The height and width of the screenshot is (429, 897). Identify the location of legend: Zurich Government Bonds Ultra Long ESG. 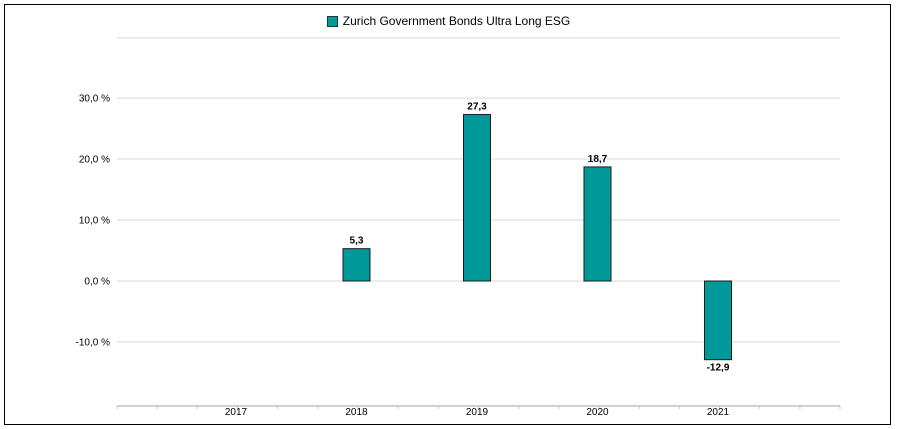
(448, 22).